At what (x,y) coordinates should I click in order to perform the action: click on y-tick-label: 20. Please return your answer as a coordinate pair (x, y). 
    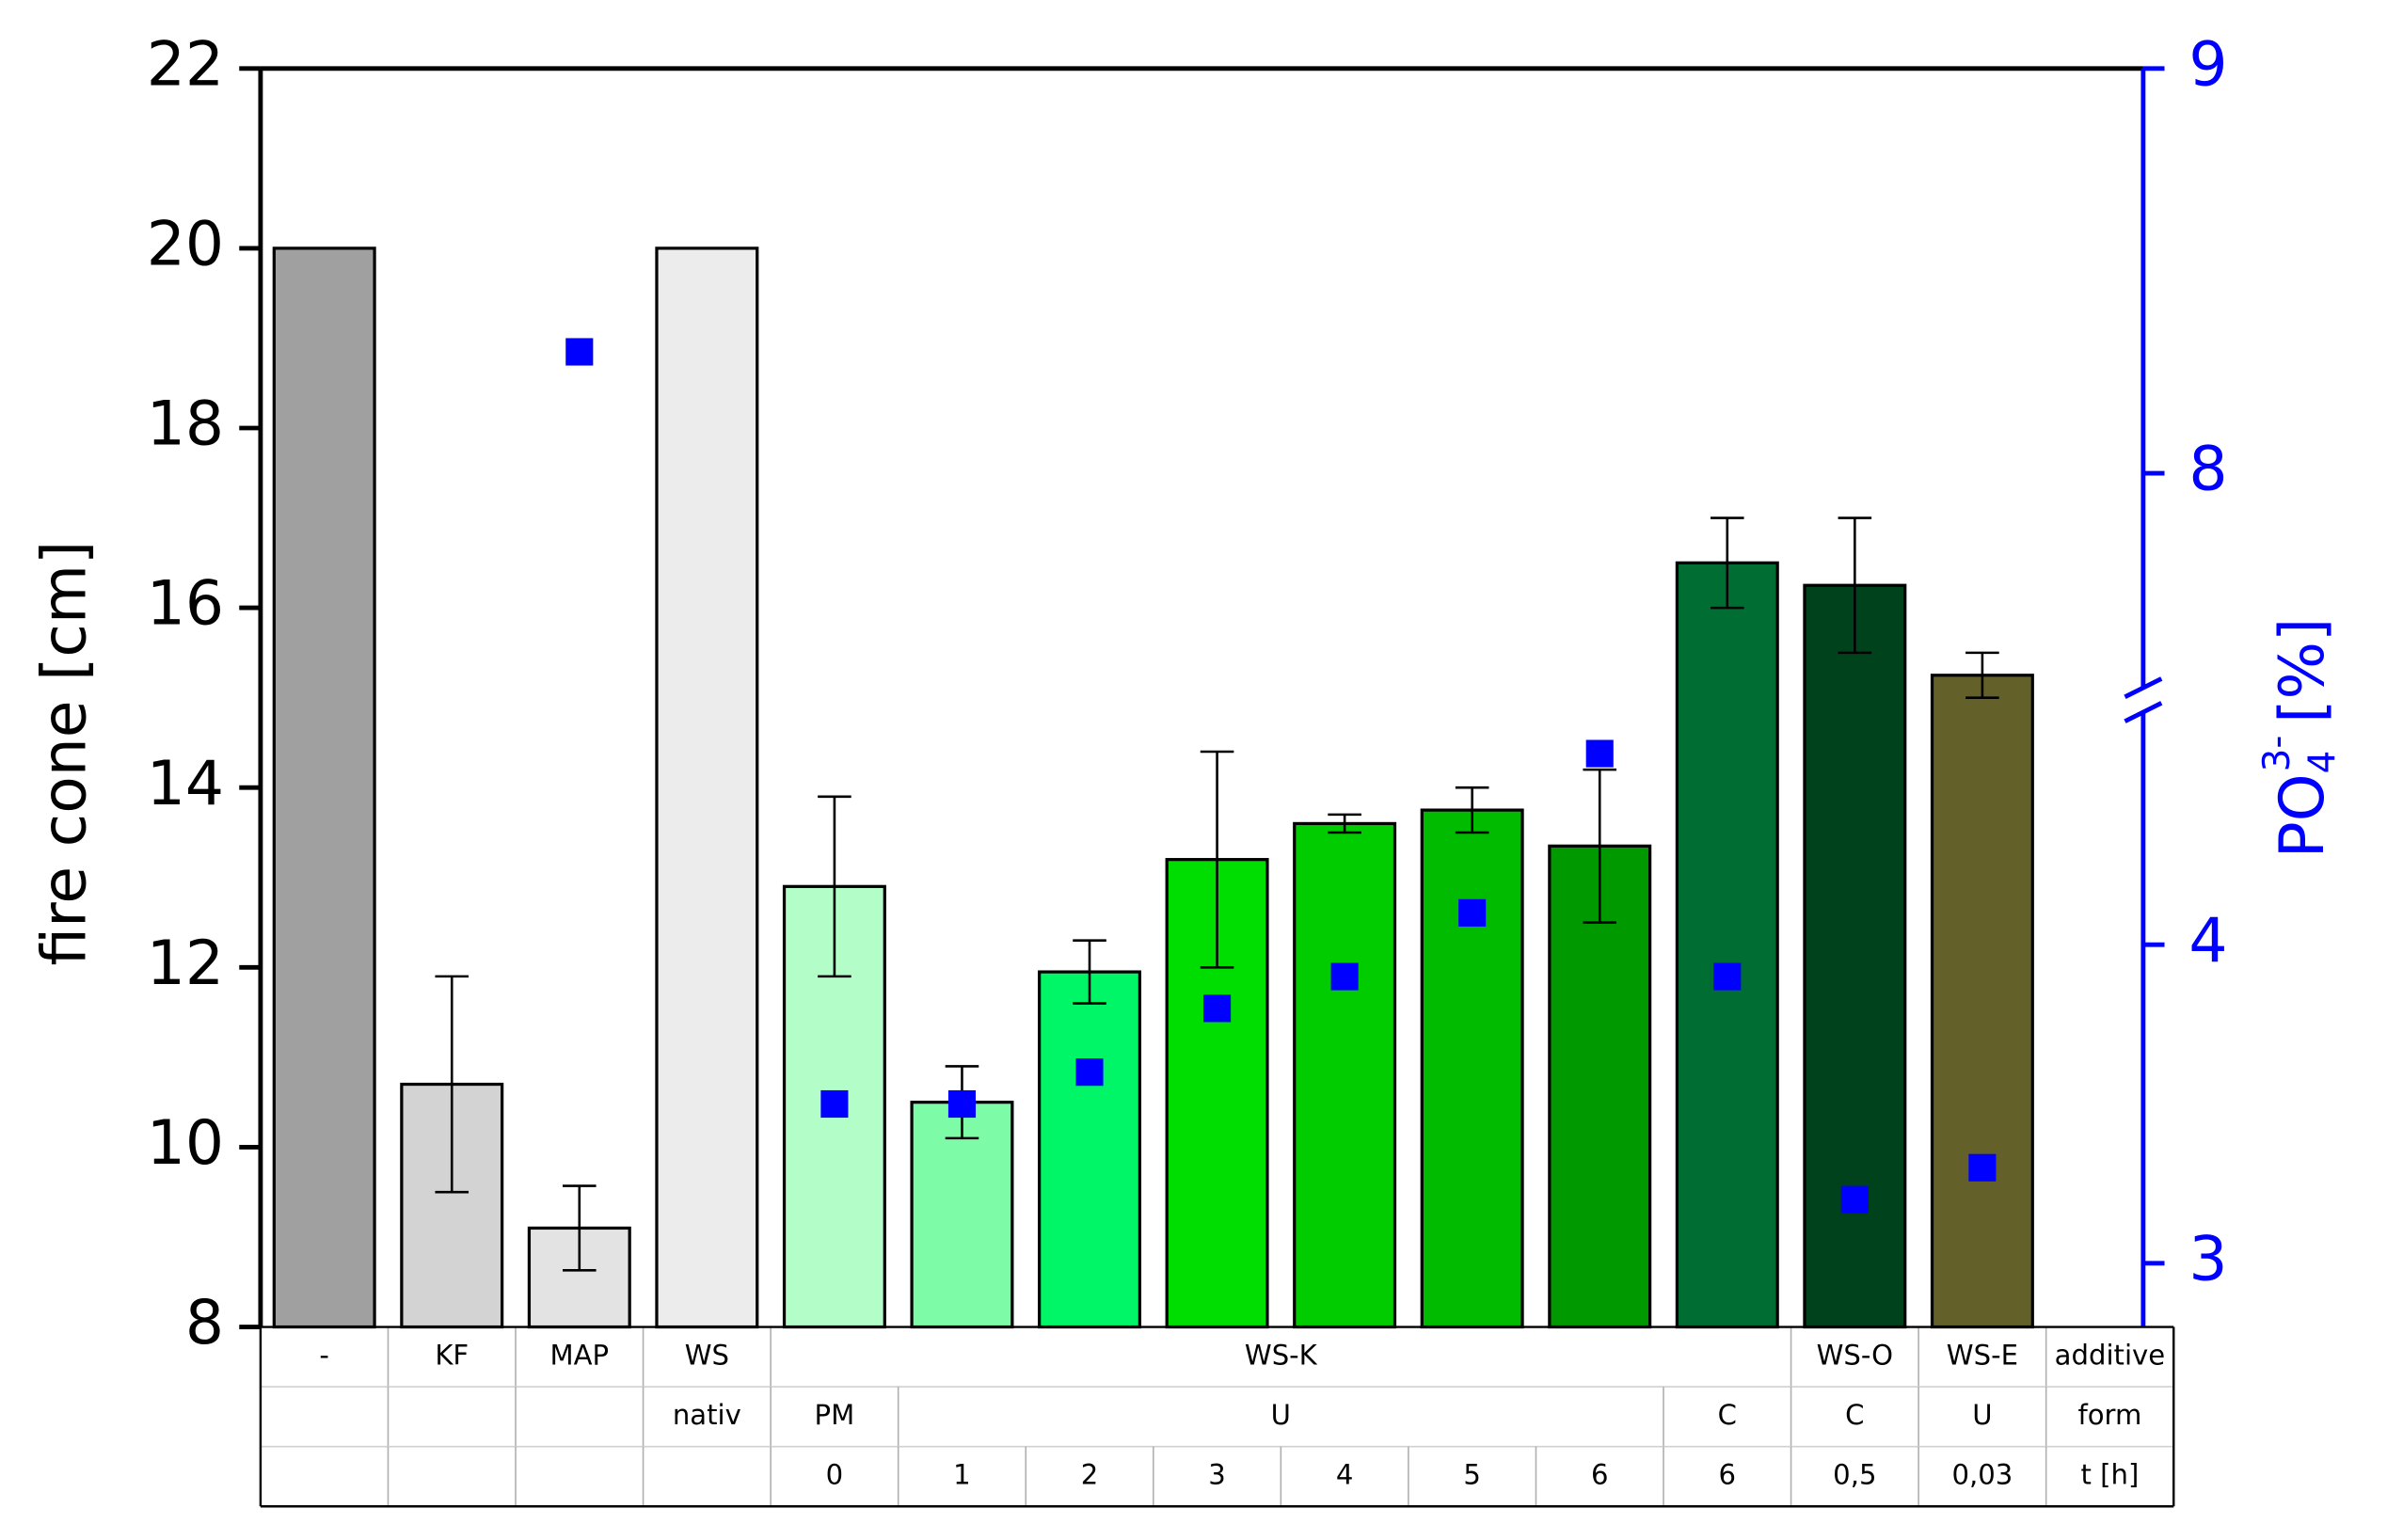
    Looking at the image, I should click on (185, 244).